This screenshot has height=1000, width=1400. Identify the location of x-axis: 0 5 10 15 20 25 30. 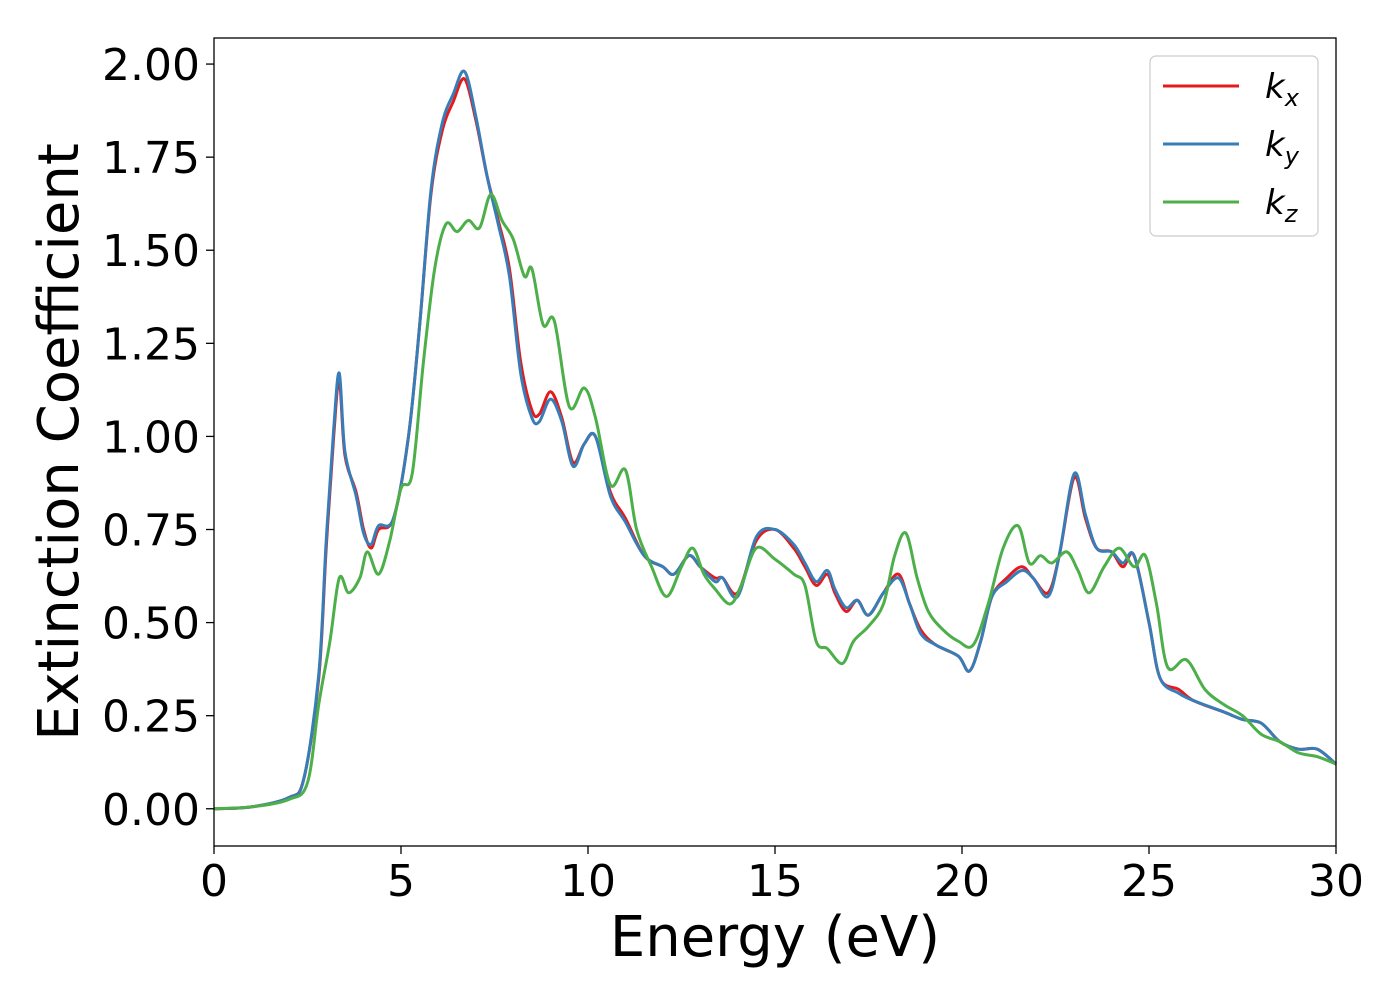
(782, 876).